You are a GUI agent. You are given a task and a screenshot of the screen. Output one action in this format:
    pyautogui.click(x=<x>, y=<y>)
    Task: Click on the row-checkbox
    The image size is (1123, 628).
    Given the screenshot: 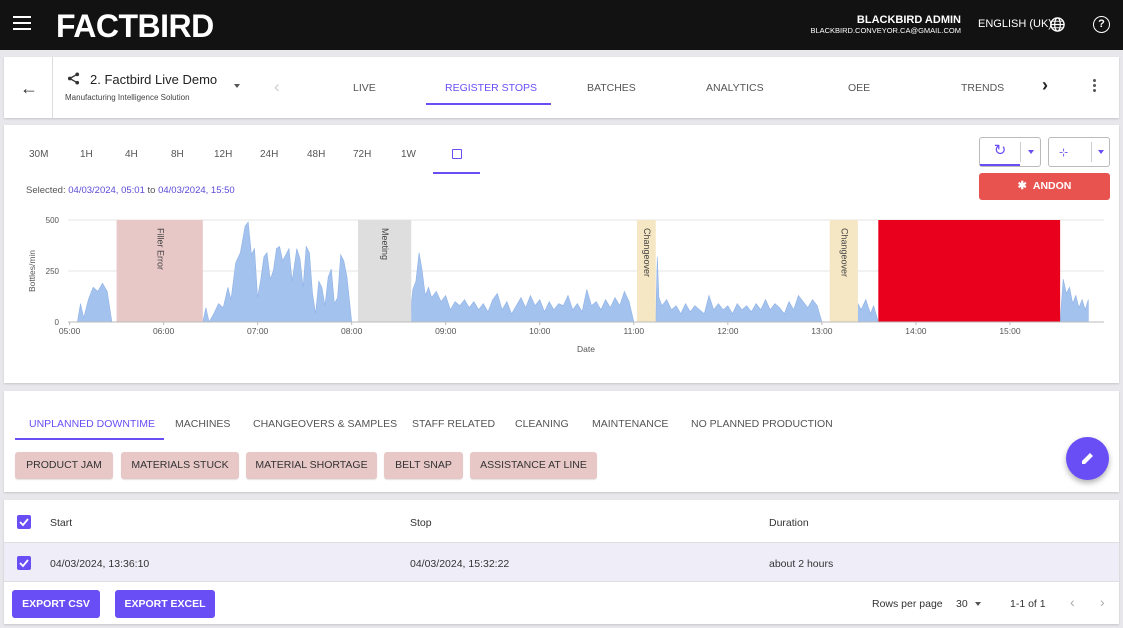 What is the action you would take?
    pyautogui.click(x=24, y=563)
    